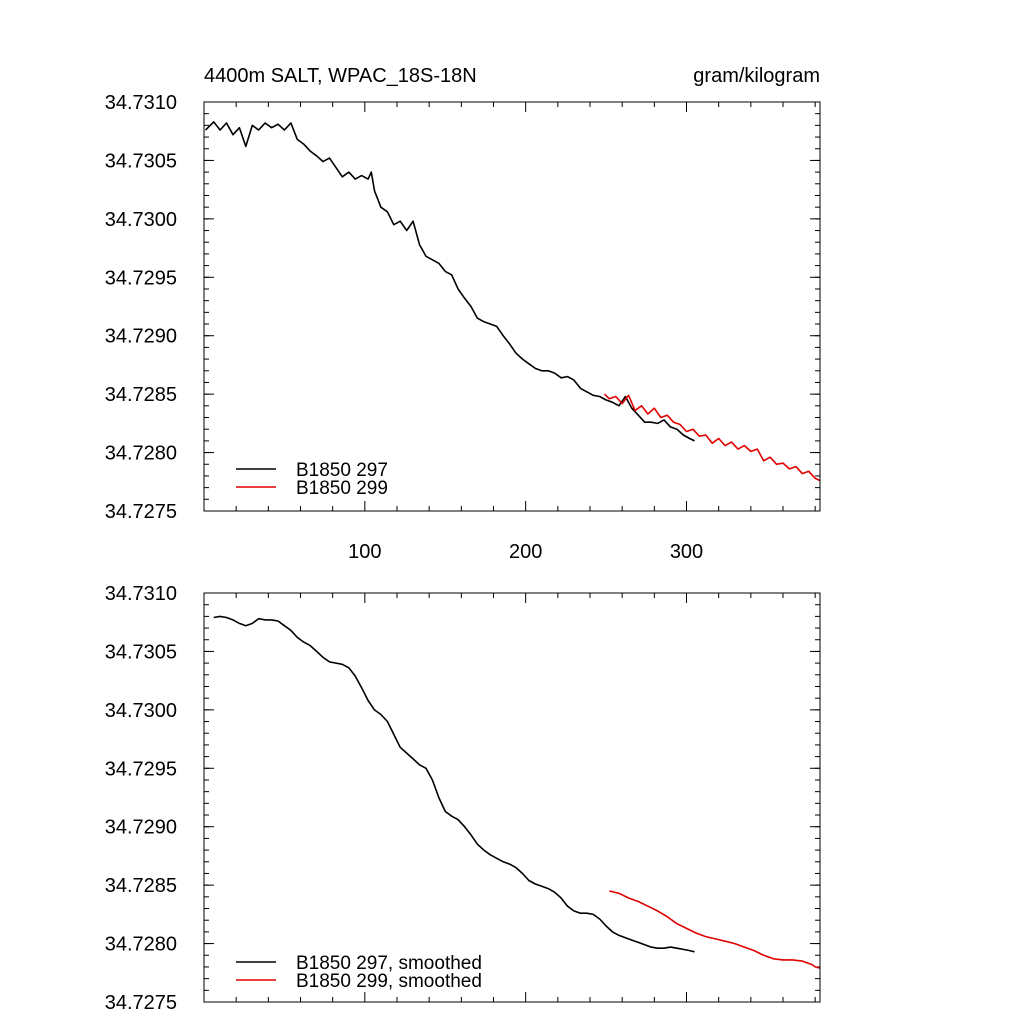 The width and height of the screenshot is (1024, 1024). Describe the element at coordinates (340, 76) in the screenshot. I see `chart-title: 4400m SALT, WPAC_18S-18N` at that location.